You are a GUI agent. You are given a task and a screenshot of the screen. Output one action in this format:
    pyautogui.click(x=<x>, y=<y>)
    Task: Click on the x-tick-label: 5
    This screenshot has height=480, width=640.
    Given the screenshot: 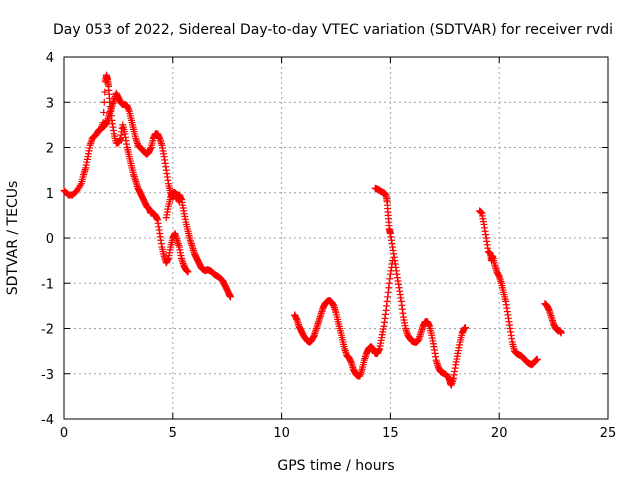 What is the action you would take?
    pyautogui.click(x=173, y=433)
    